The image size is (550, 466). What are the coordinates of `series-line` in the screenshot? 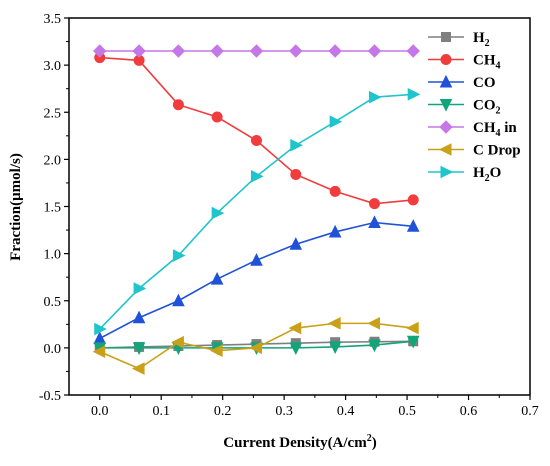 It's located at (256, 280).